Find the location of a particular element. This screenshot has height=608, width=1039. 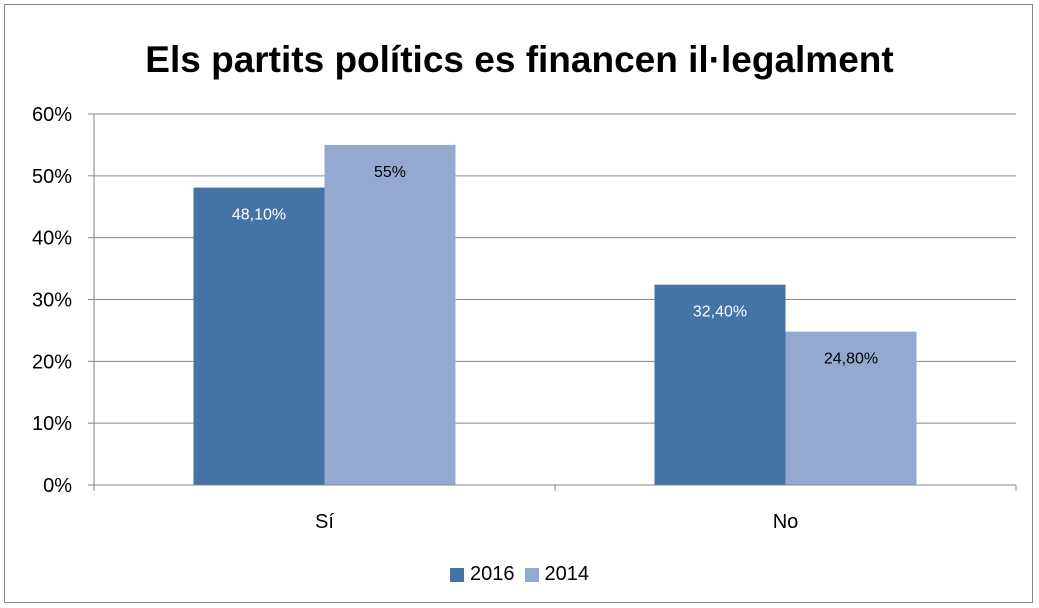

y-tick-label: 20% is located at coordinates (52, 362).